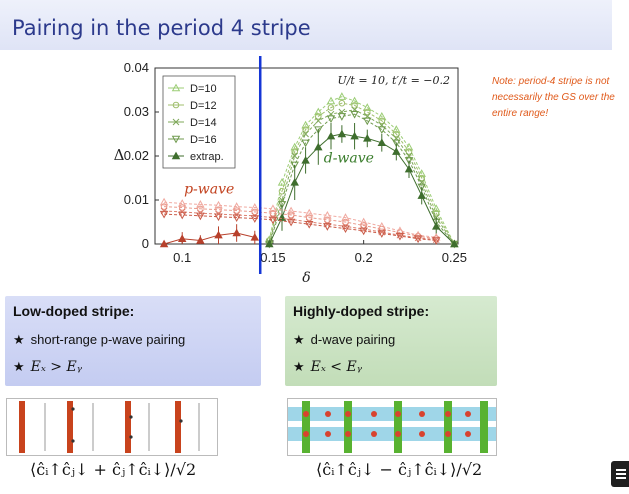  I want to click on legend-label: D=12, so click(203, 106).